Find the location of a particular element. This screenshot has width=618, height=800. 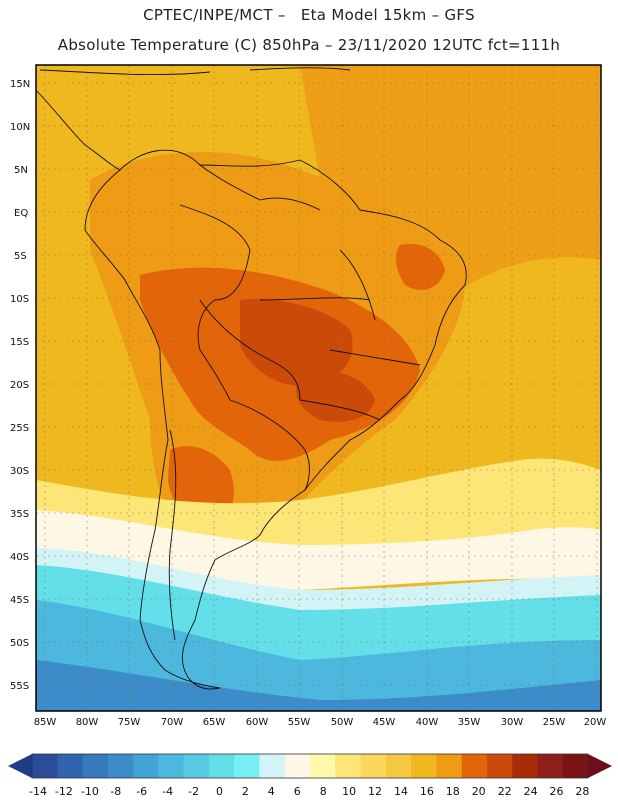

lat-tick-label: EQ is located at coordinates (21, 213).